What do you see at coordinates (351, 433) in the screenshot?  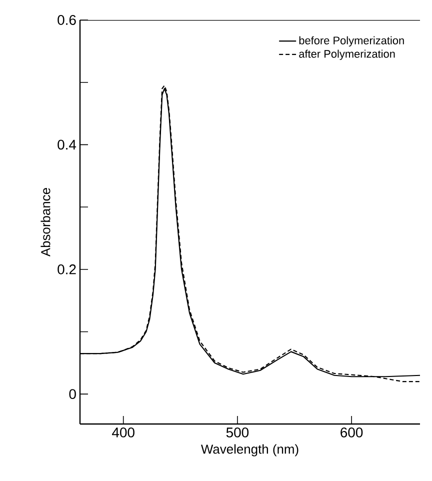 I see `x-tick-label: 600` at bounding box center [351, 433].